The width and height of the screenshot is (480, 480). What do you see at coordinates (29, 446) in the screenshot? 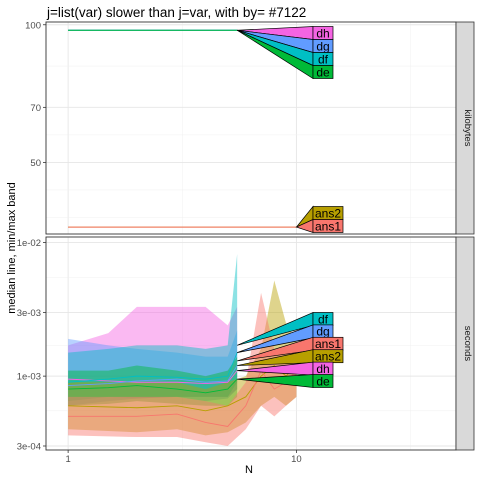
I see `y-tick-label: 3e-04` at bounding box center [29, 446].